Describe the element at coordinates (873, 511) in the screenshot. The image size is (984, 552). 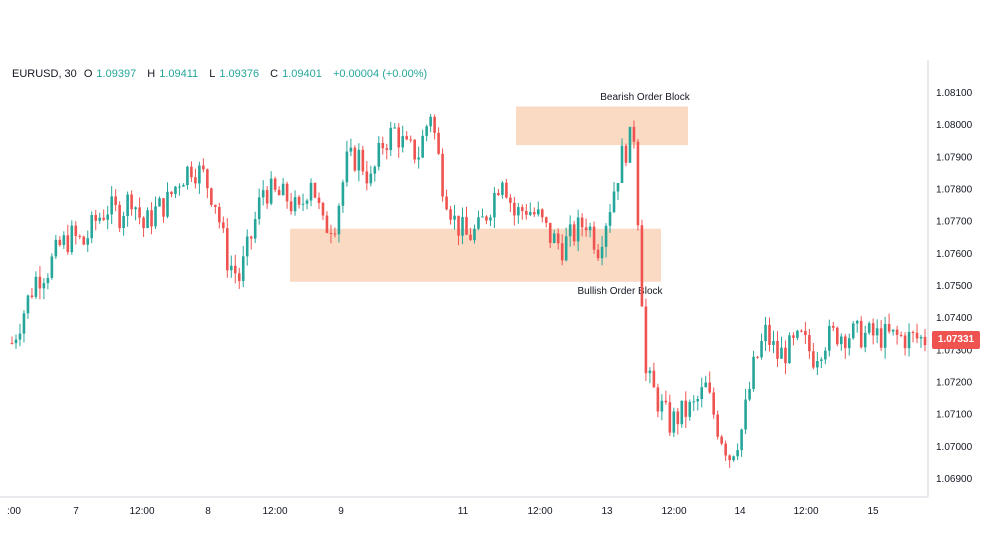
I see `x-tick-label: 15` at that location.